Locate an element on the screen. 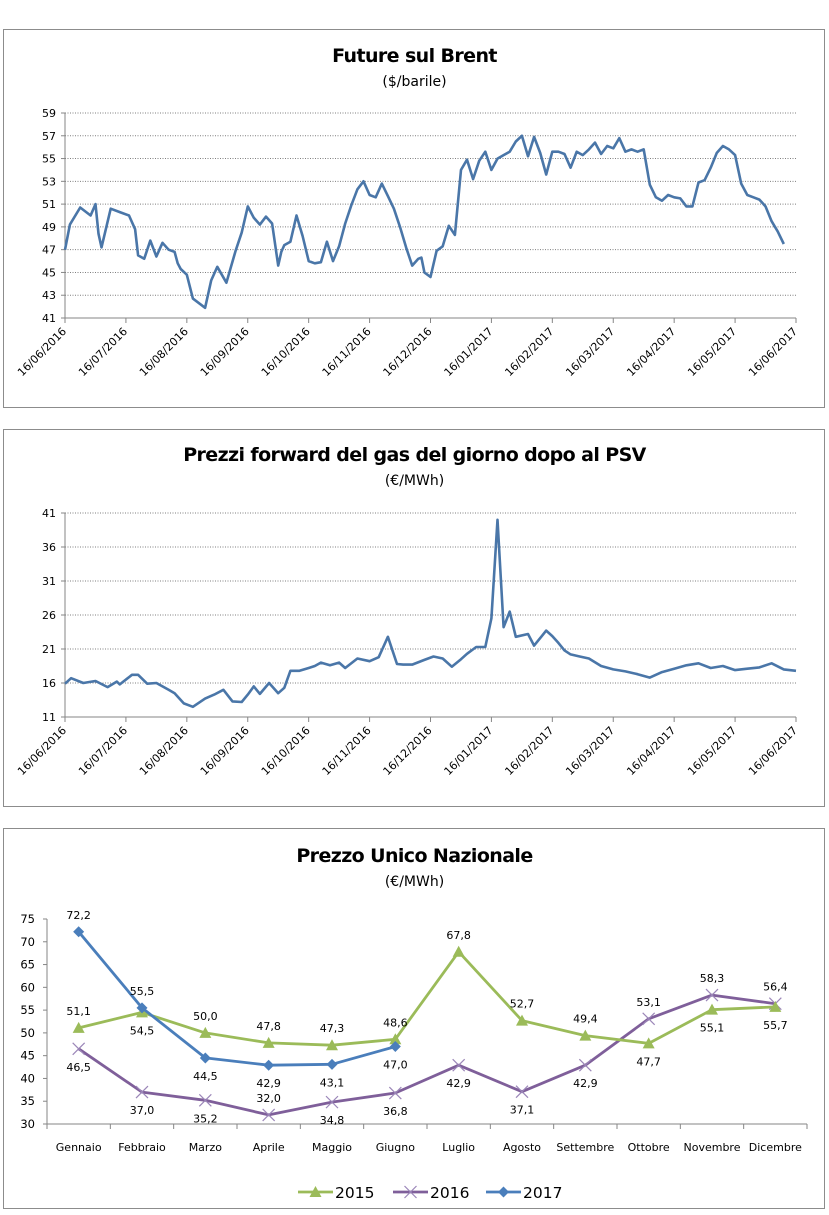 The height and width of the screenshot is (1215, 829). pun-data-label: 47,7 is located at coordinates (648, 1061).